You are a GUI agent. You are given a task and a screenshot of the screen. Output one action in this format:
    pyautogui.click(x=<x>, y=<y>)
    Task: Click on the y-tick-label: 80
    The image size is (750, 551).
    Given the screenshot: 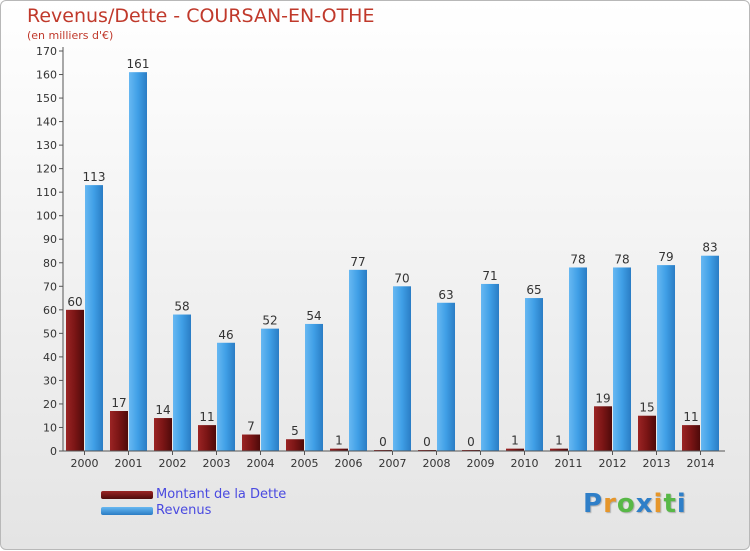 What is the action you would take?
    pyautogui.click(x=50, y=263)
    